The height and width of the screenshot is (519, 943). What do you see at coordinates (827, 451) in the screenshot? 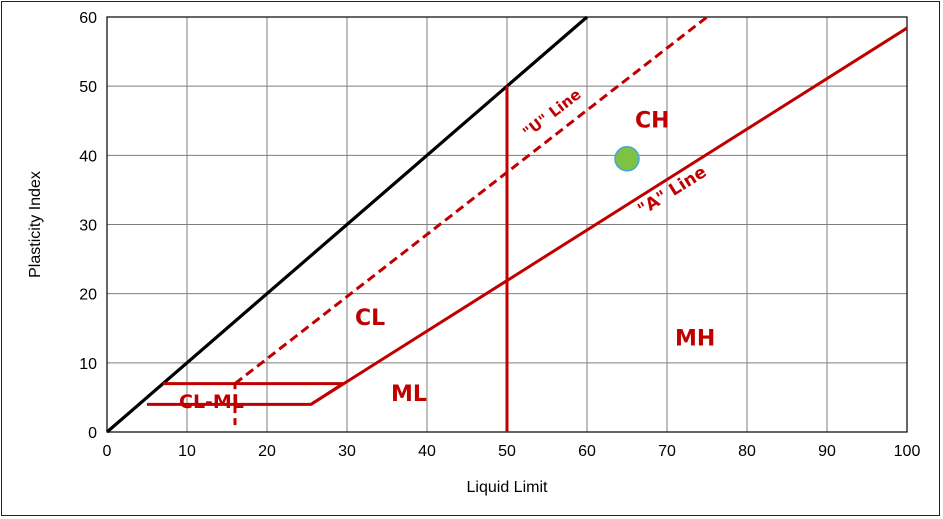
I see `x-tick-label: 90` at bounding box center [827, 451].